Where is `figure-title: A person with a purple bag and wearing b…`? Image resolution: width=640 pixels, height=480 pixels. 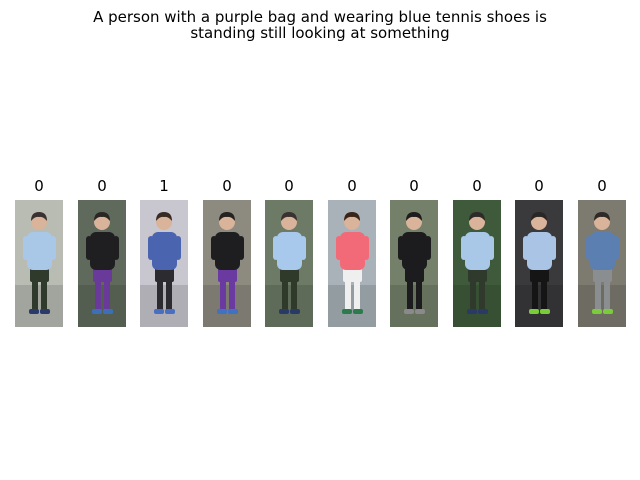 figure-title: A person with a purple bag and wearing b… is located at coordinates (320, 25).